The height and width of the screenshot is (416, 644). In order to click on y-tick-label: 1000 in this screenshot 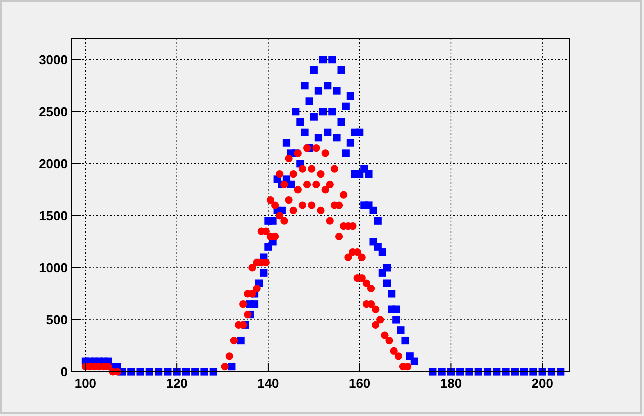, I will do `click(53, 268)`.